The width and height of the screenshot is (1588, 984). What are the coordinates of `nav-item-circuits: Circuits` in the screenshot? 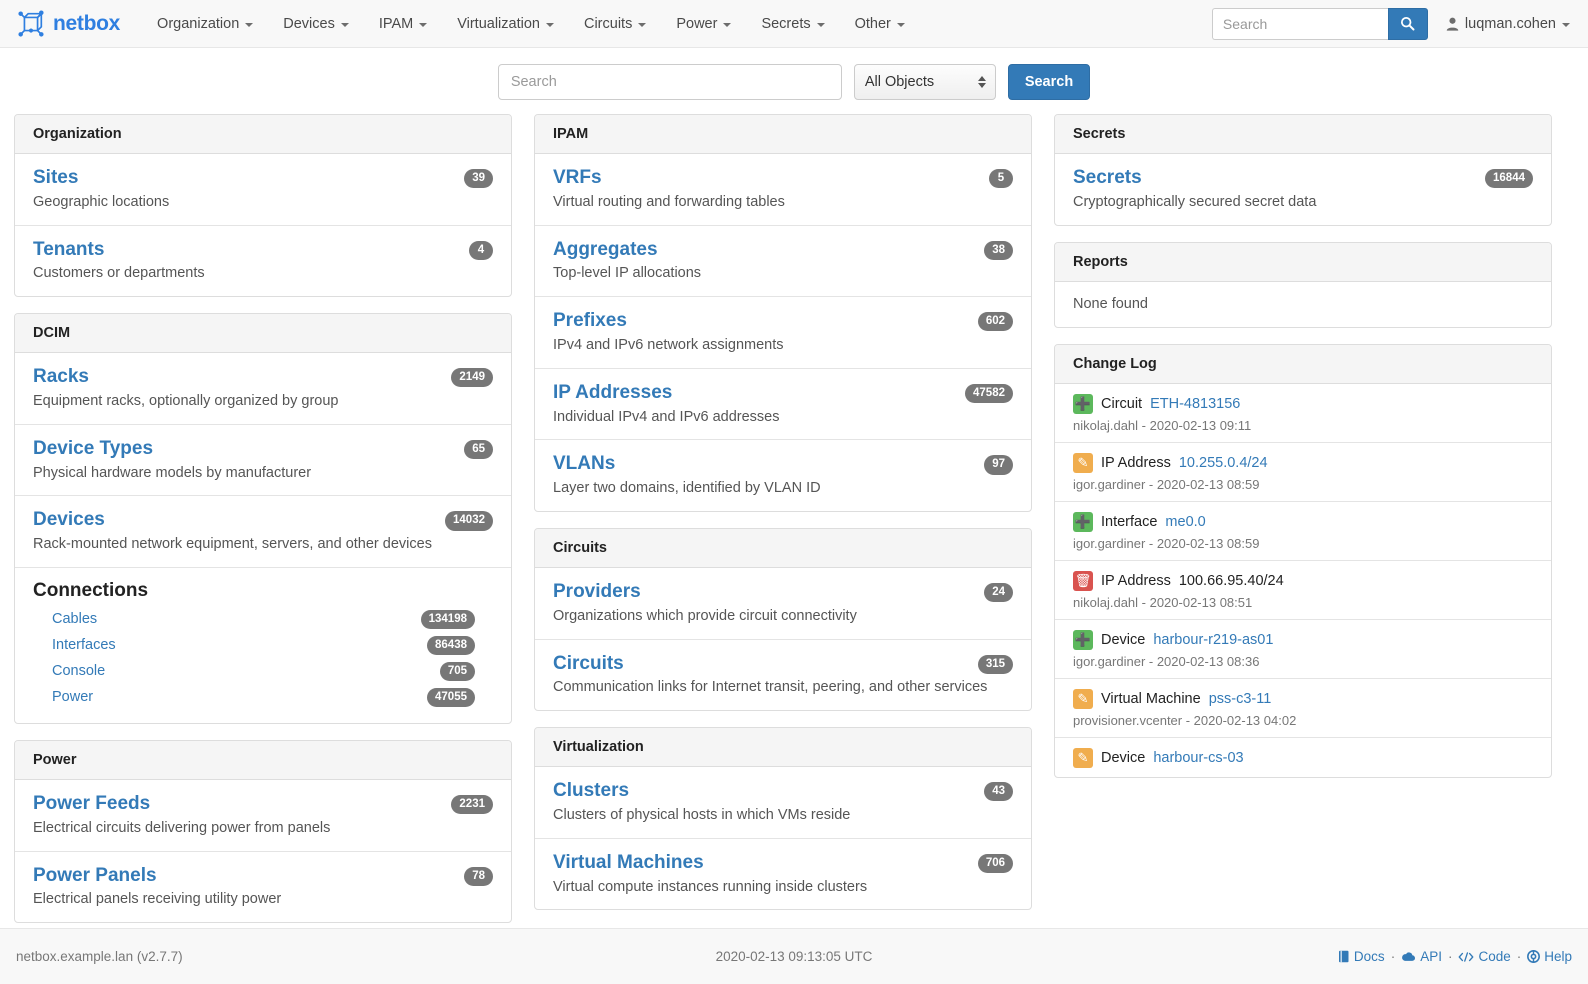 It's located at (615, 24).